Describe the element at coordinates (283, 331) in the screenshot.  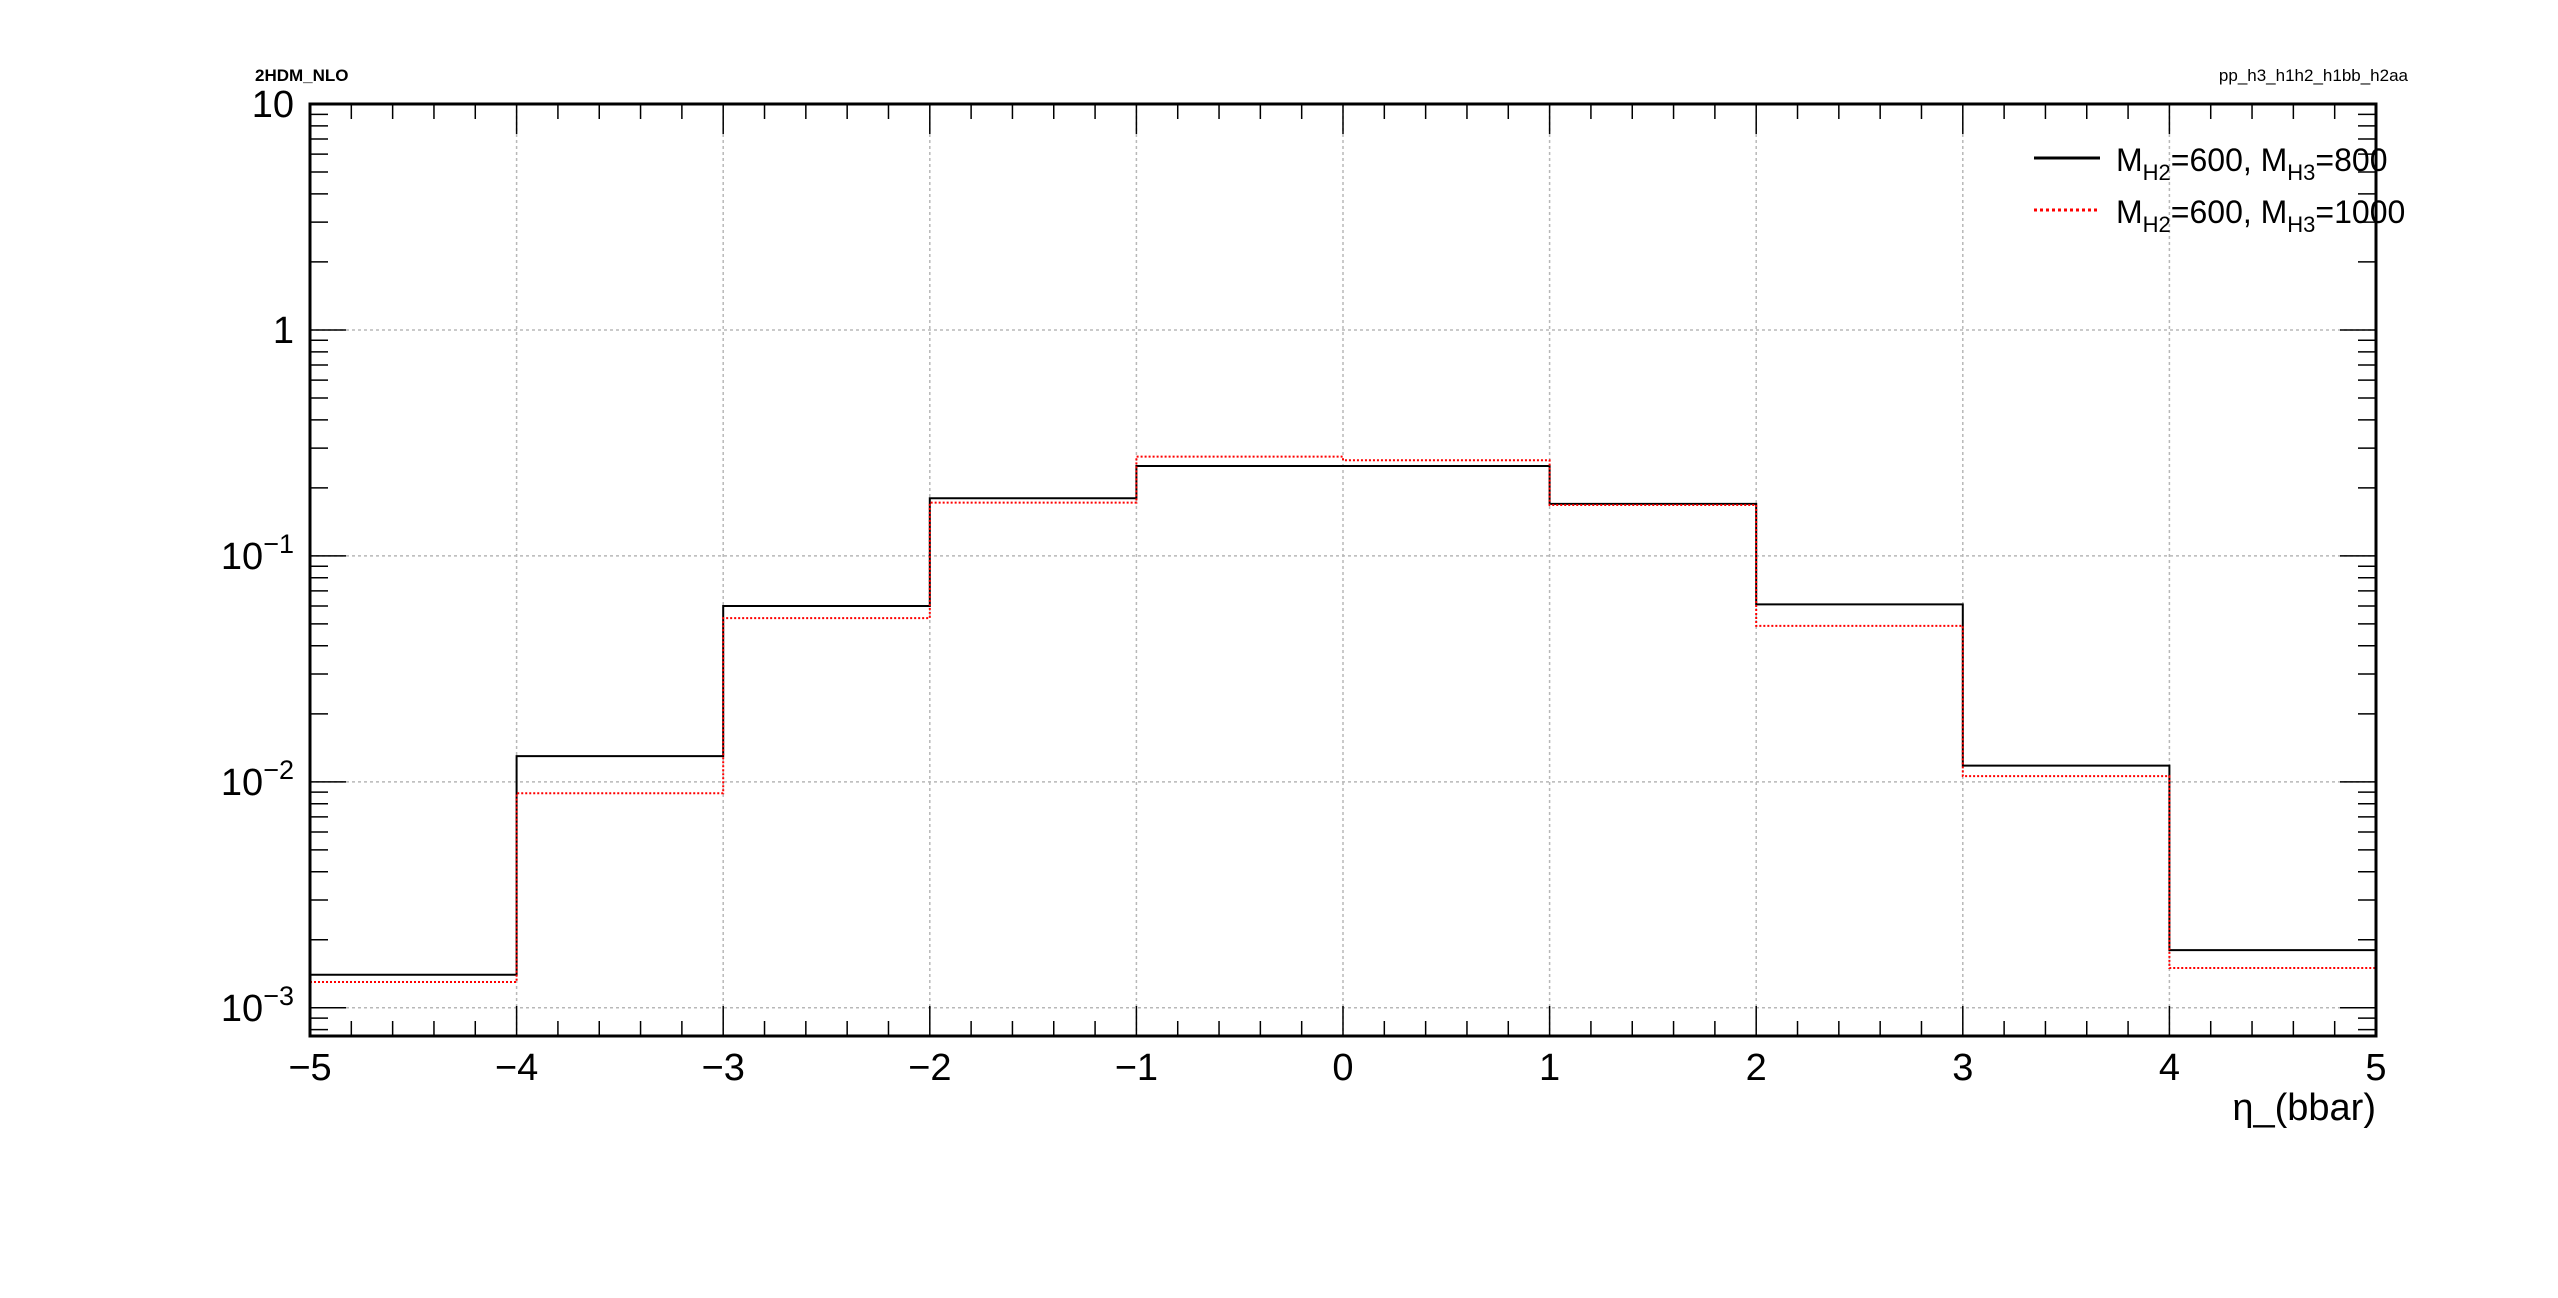
I see `y-tick-label: 1` at that location.